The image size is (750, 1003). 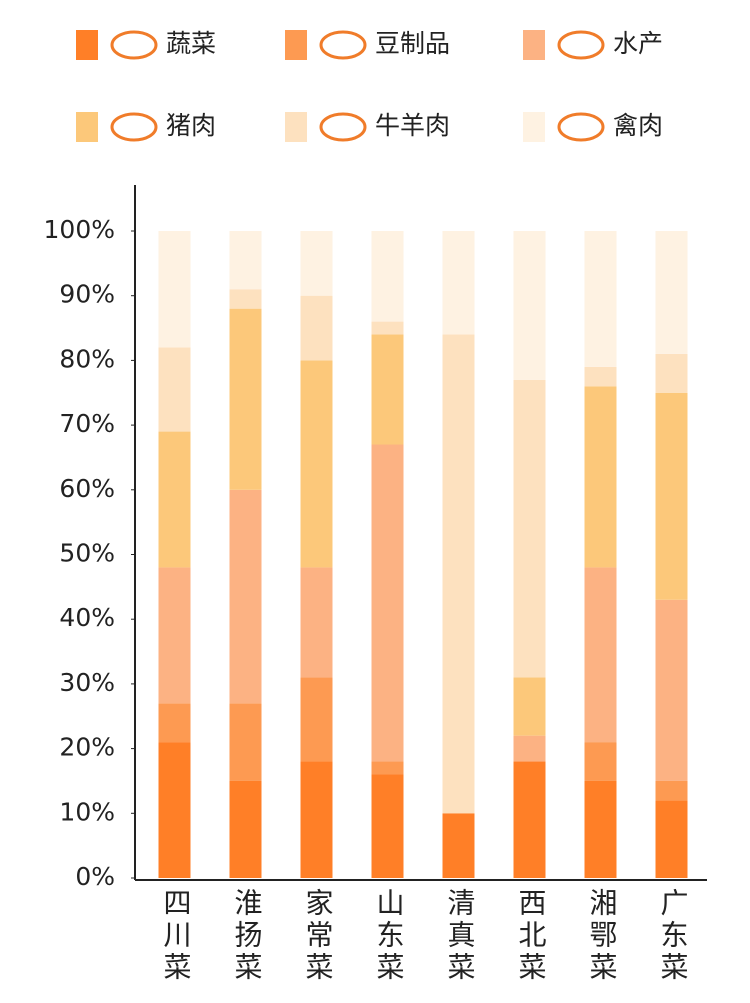 I want to click on legend-label: 蔬菜, so click(x=191, y=43).